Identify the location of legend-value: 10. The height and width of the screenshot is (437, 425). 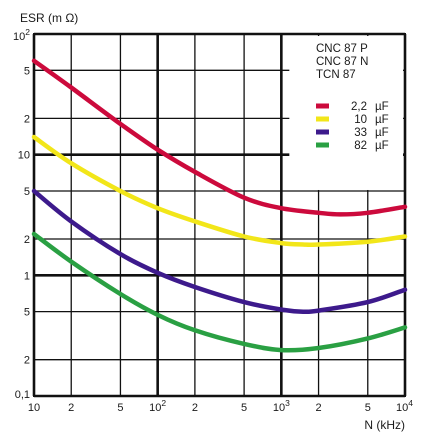
(360, 120).